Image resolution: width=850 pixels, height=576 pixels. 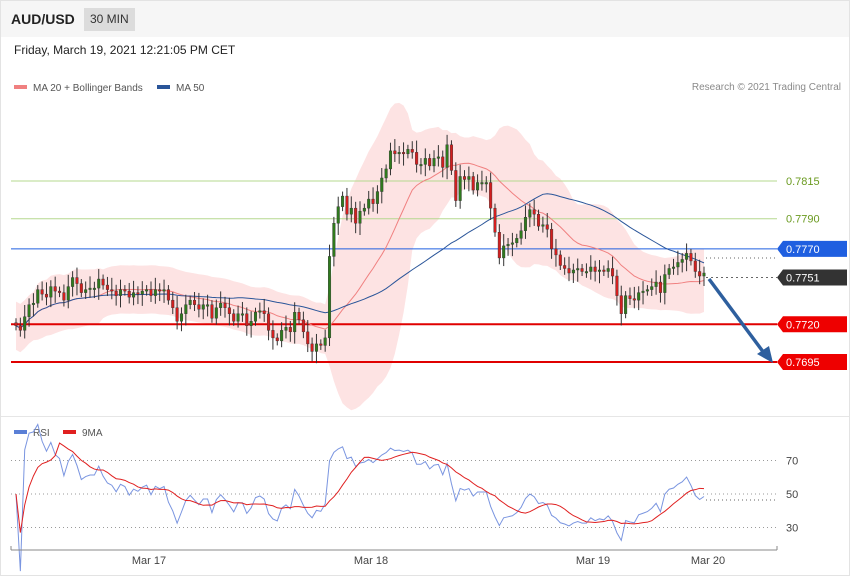 I want to click on timeframe-badge: 30 MIN, so click(x=109, y=19).